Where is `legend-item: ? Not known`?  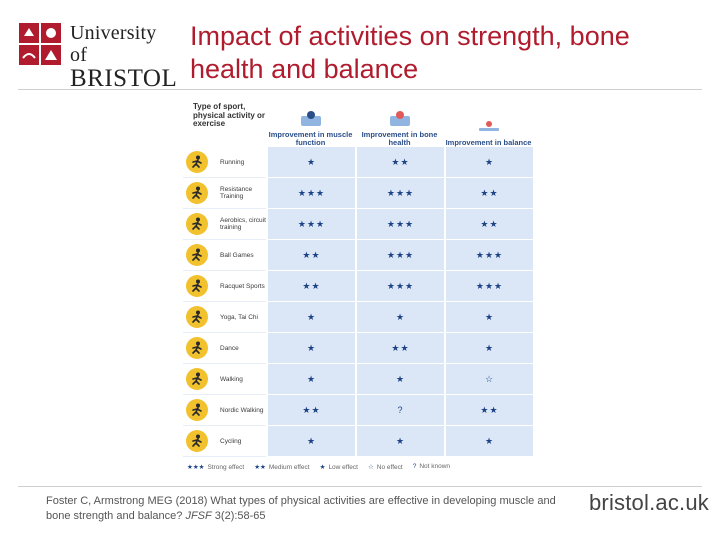 legend-item: ? Not known is located at coordinates (431, 467).